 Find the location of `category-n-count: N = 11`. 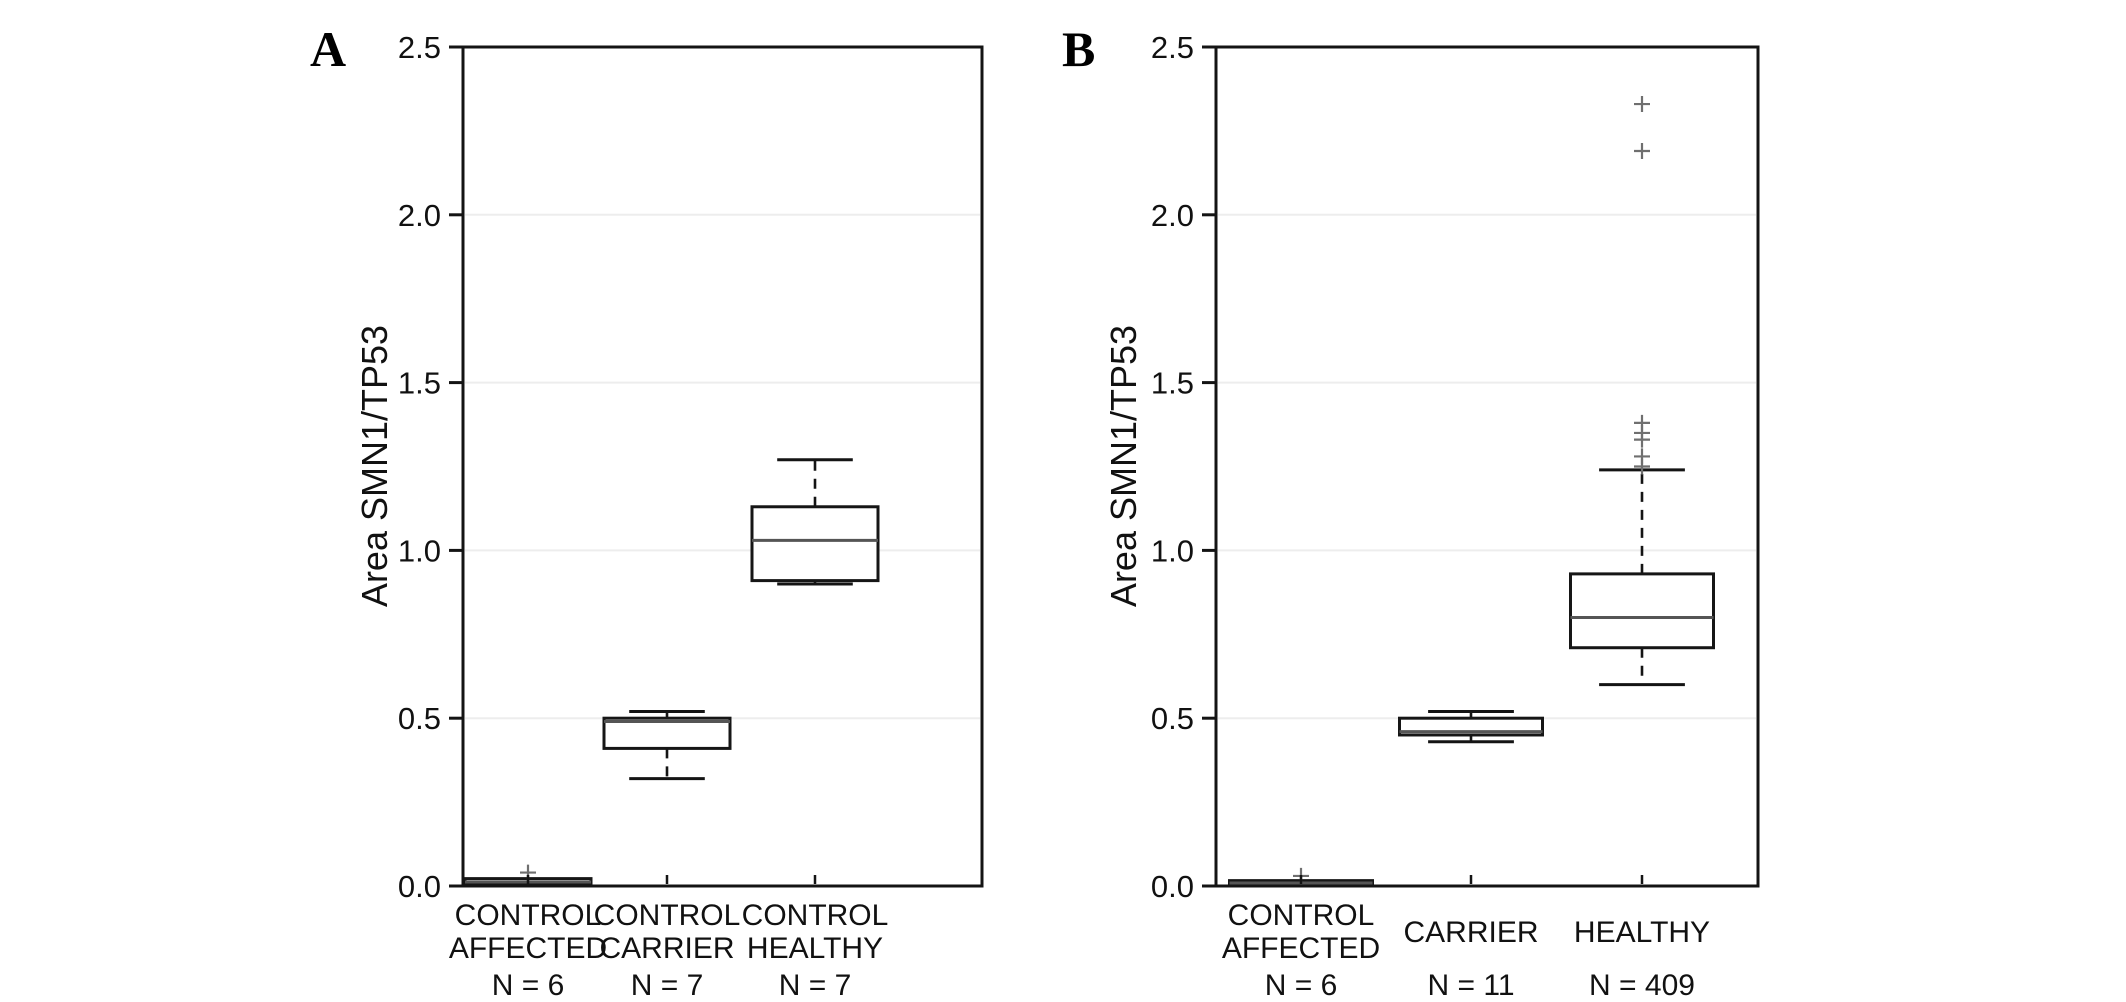

category-n-count: N = 11 is located at coordinates (1471, 985).